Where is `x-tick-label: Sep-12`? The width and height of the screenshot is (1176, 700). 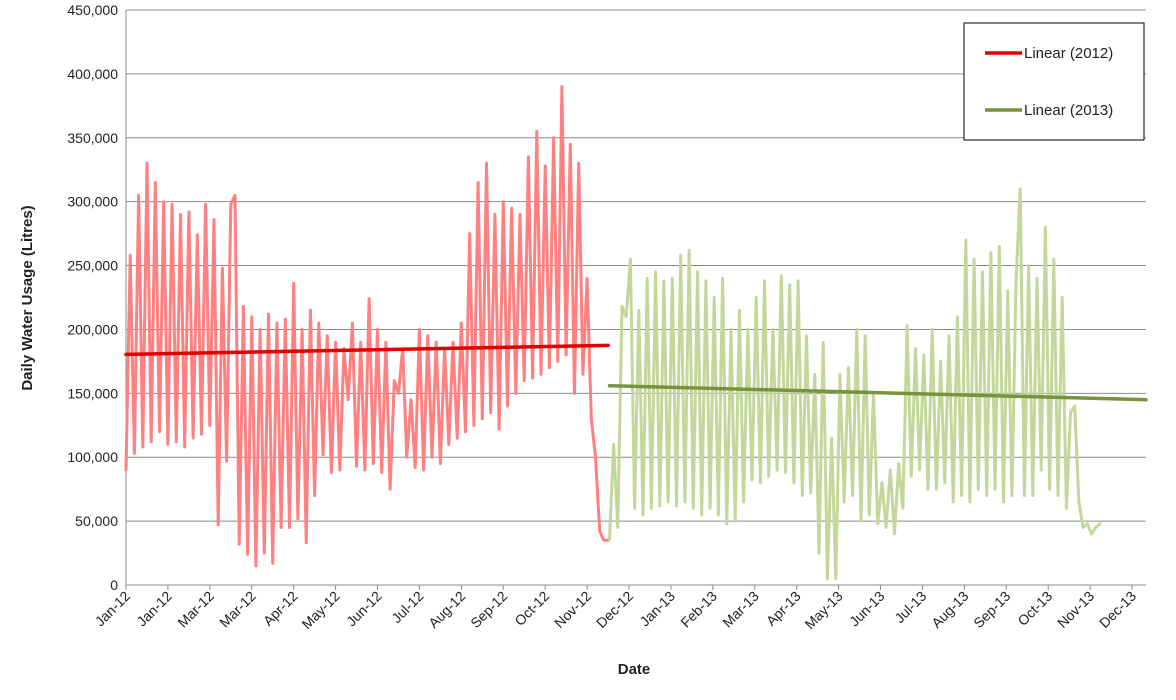 x-tick-label: Sep-12 is located at coordinates (488, 609).